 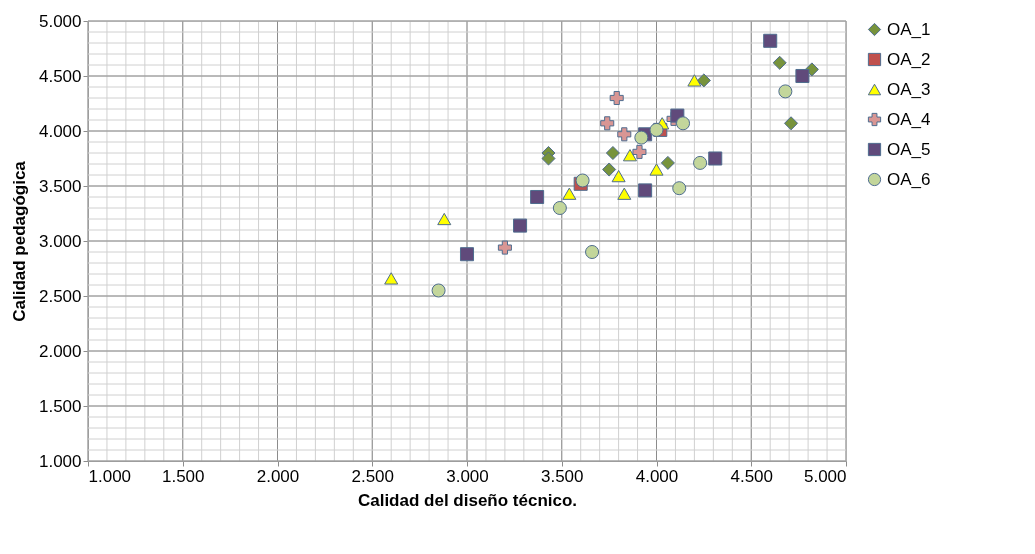 I want to click on x-tick-label: 1.000, so click(x=110, y=476).